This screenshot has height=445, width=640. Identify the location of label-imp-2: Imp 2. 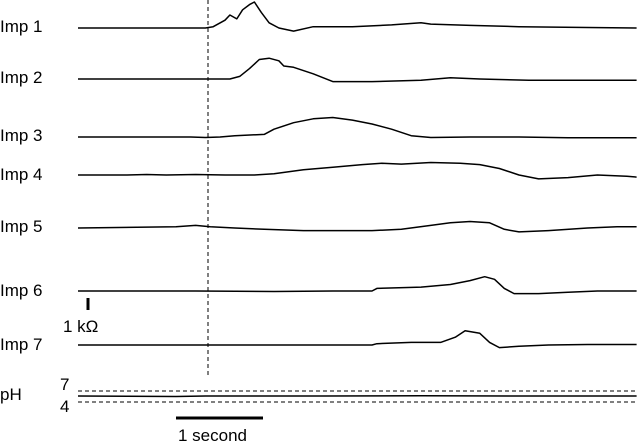
(21, 77).